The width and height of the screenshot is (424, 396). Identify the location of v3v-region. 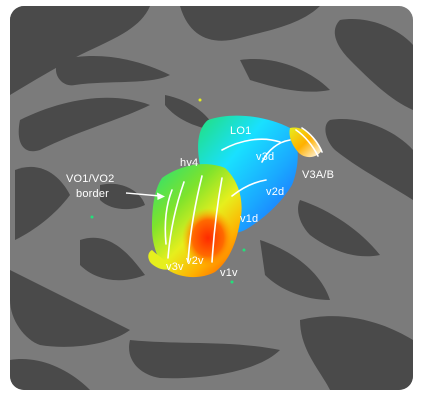
(160, 260).